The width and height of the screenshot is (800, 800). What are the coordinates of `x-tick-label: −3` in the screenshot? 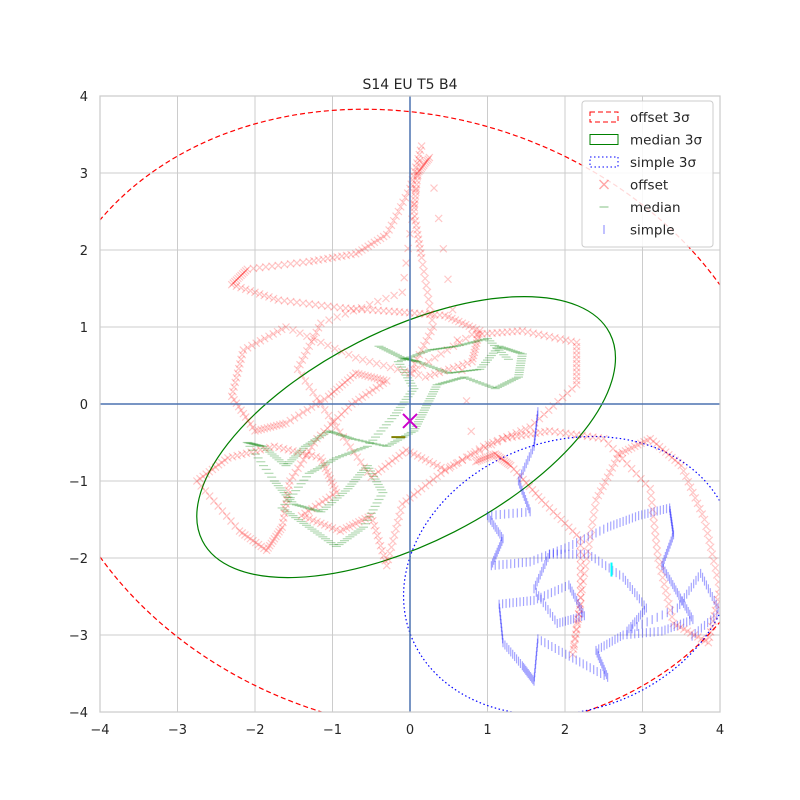 It's located at (177, 730).